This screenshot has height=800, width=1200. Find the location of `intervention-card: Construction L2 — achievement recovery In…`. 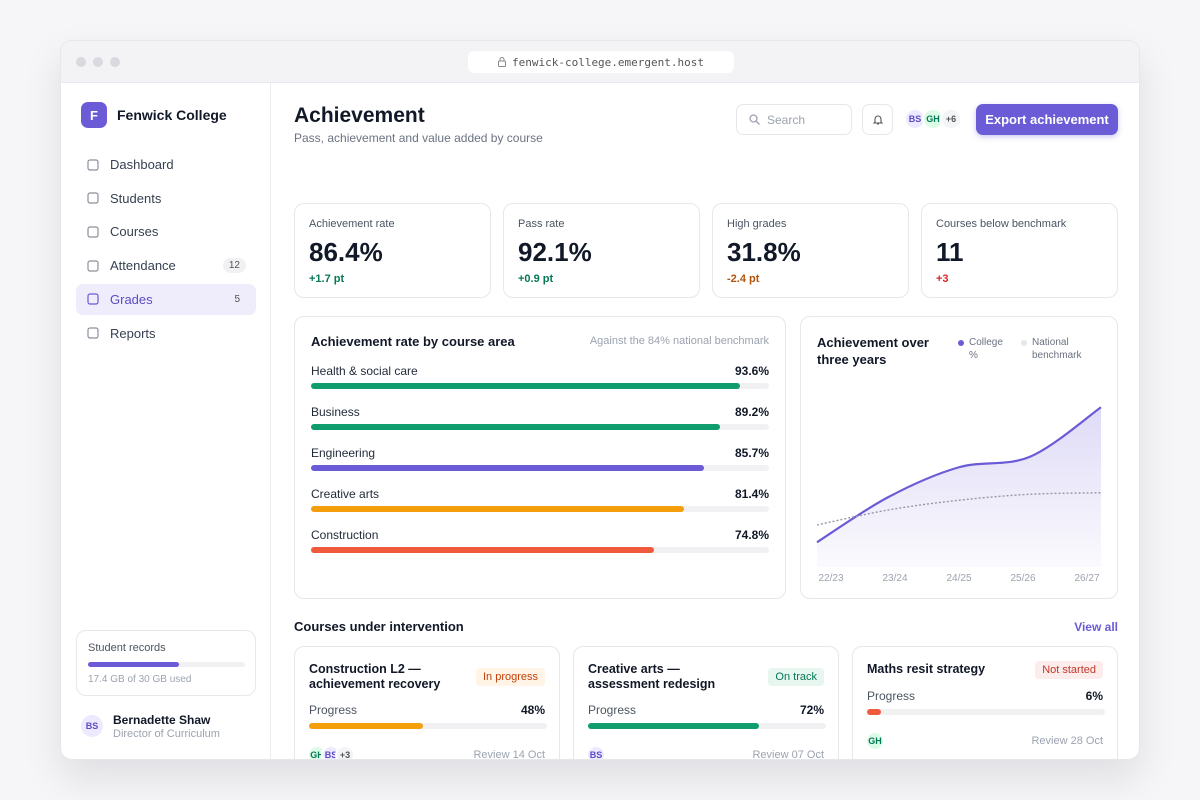

intervention-card: Construction L2 — achievement recovery In… is located at coordinates (427, 702).